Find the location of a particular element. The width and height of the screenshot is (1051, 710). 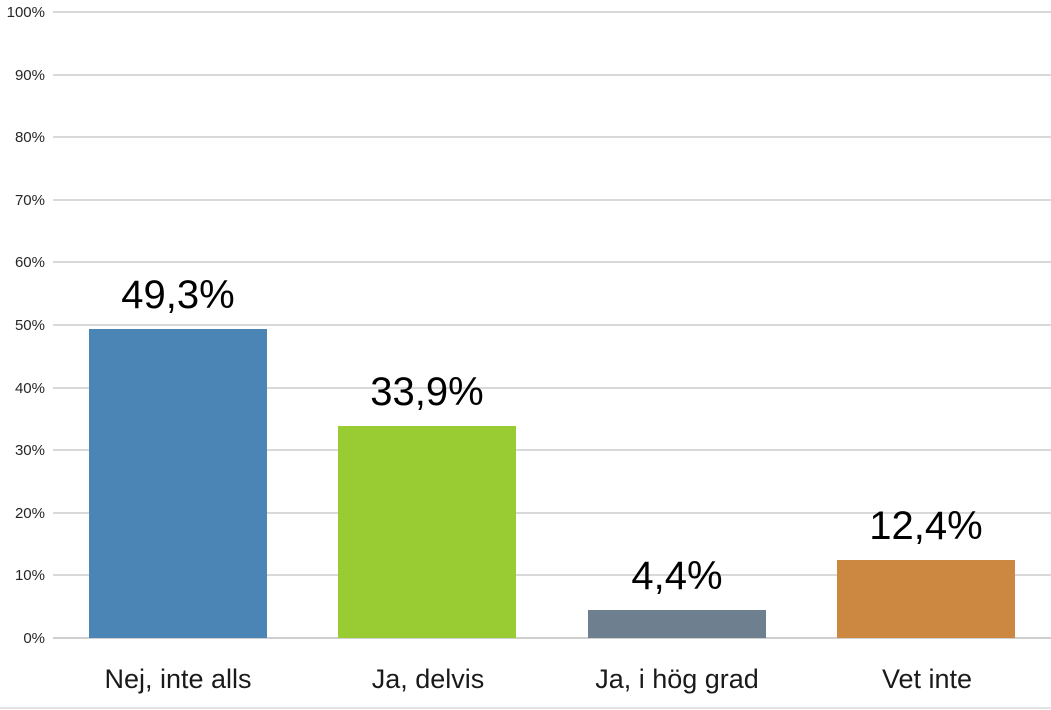

y-tick-label-80%: 80% is located at coordinates (29, 138).